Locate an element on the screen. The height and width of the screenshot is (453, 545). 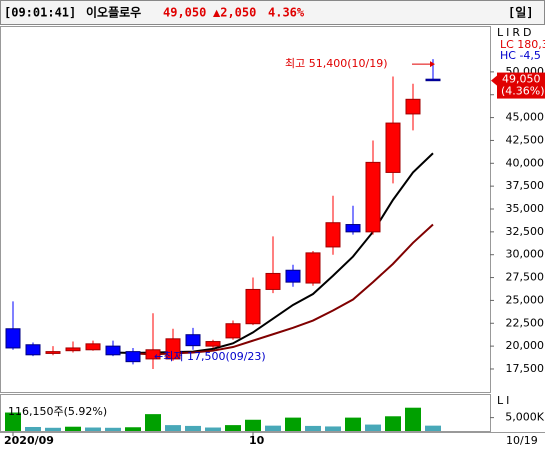
price-tag-rate: (4.36%) is located at coordinates (523, 91).